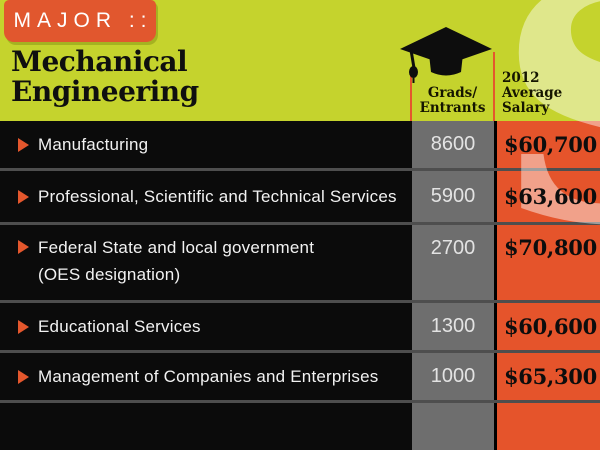  Describe the element at coordinates (411, 97) in the screenshot. I see `grads-column-left-rule` at that location.